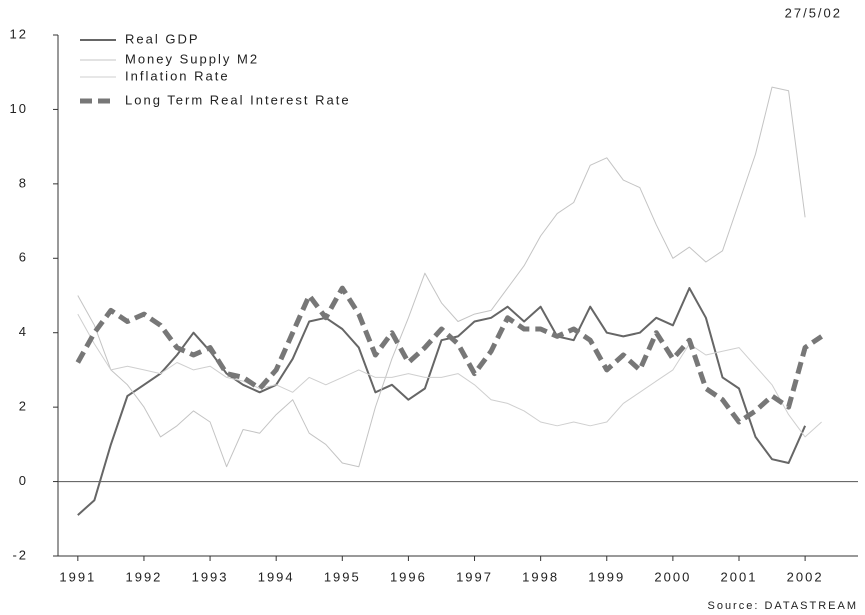 The height and width of the screenshot is (615, 865). What do you see at coordinates (739, 576) in the screenshot?
I see `x-tick-label: 2001` at bounding box center [739, 576].